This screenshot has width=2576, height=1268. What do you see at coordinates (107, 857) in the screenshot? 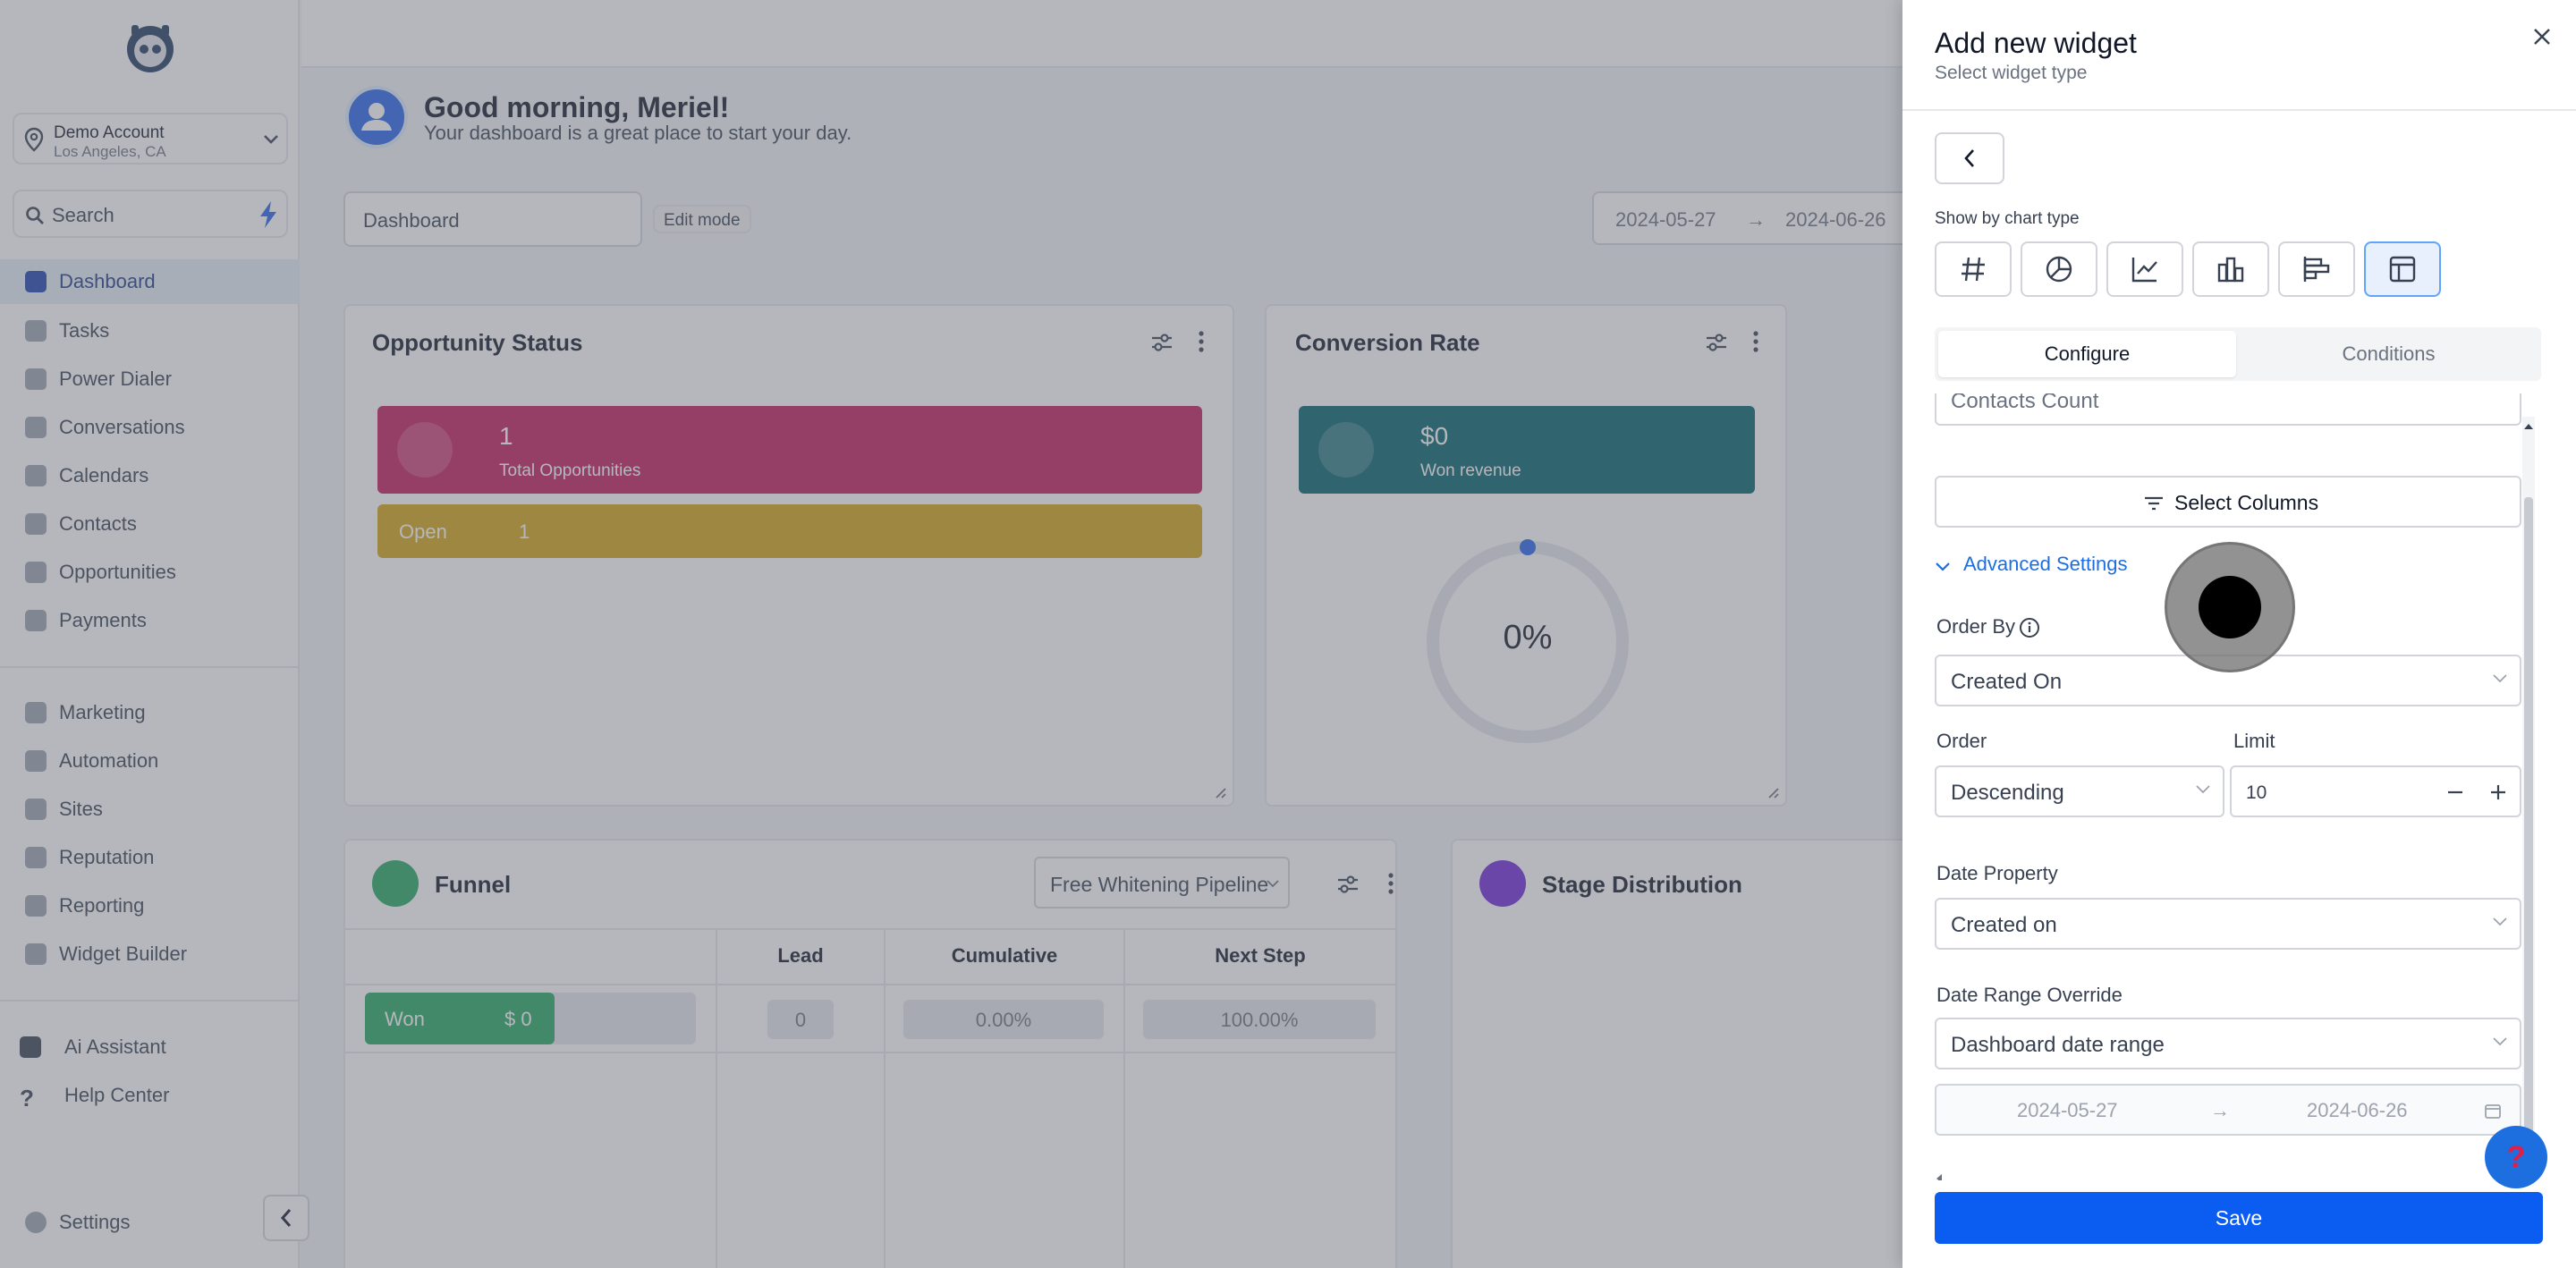
I see `sidebar-item-label: Reputation` at bounding box center [107, 857].